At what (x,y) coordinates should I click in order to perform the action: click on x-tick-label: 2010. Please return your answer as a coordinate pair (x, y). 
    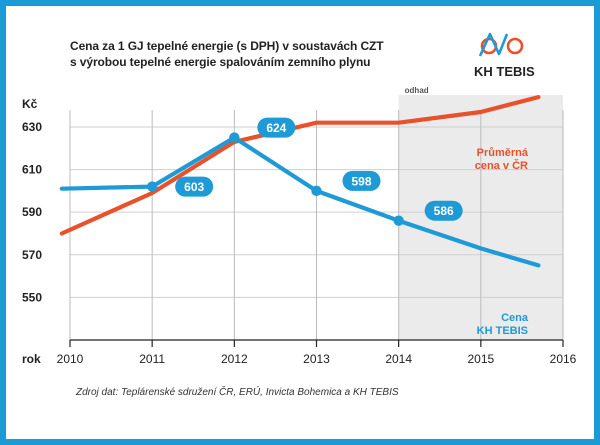
    Looking at the image, I should click on (70, 359).